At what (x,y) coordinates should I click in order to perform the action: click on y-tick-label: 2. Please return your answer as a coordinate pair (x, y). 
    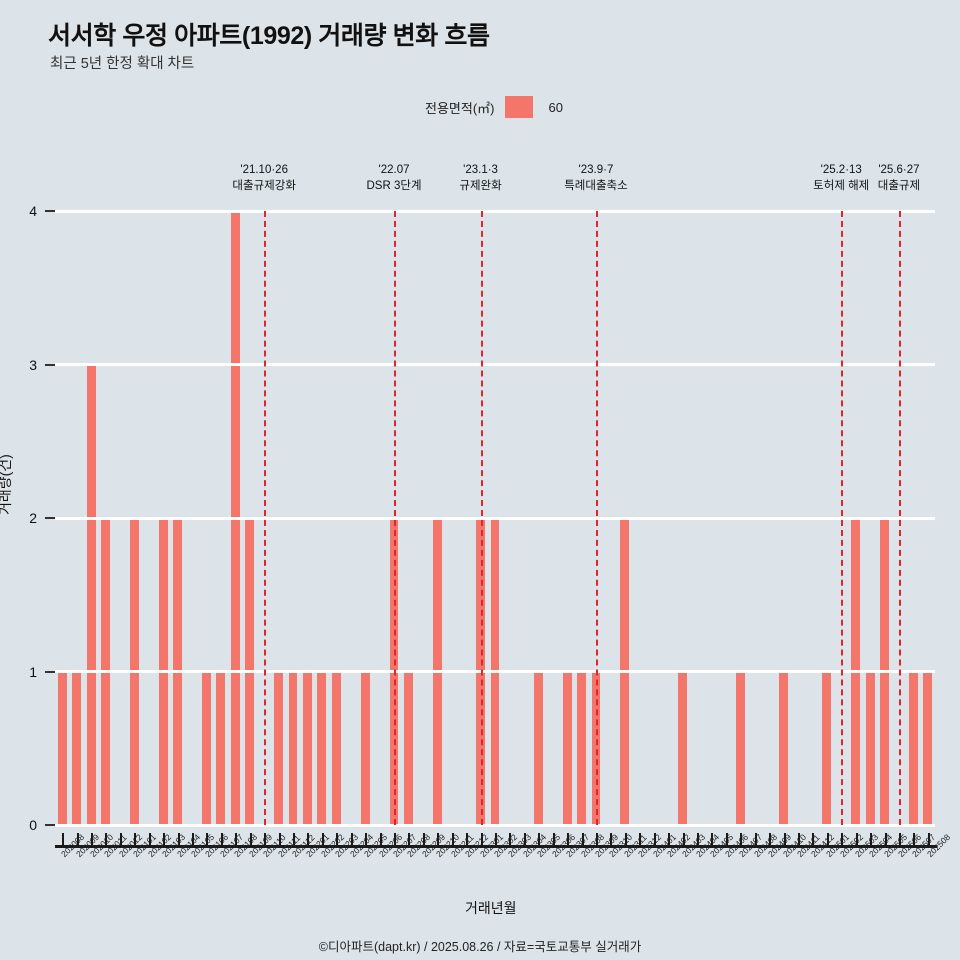
    Looking at the image, I should click on (33, 518).